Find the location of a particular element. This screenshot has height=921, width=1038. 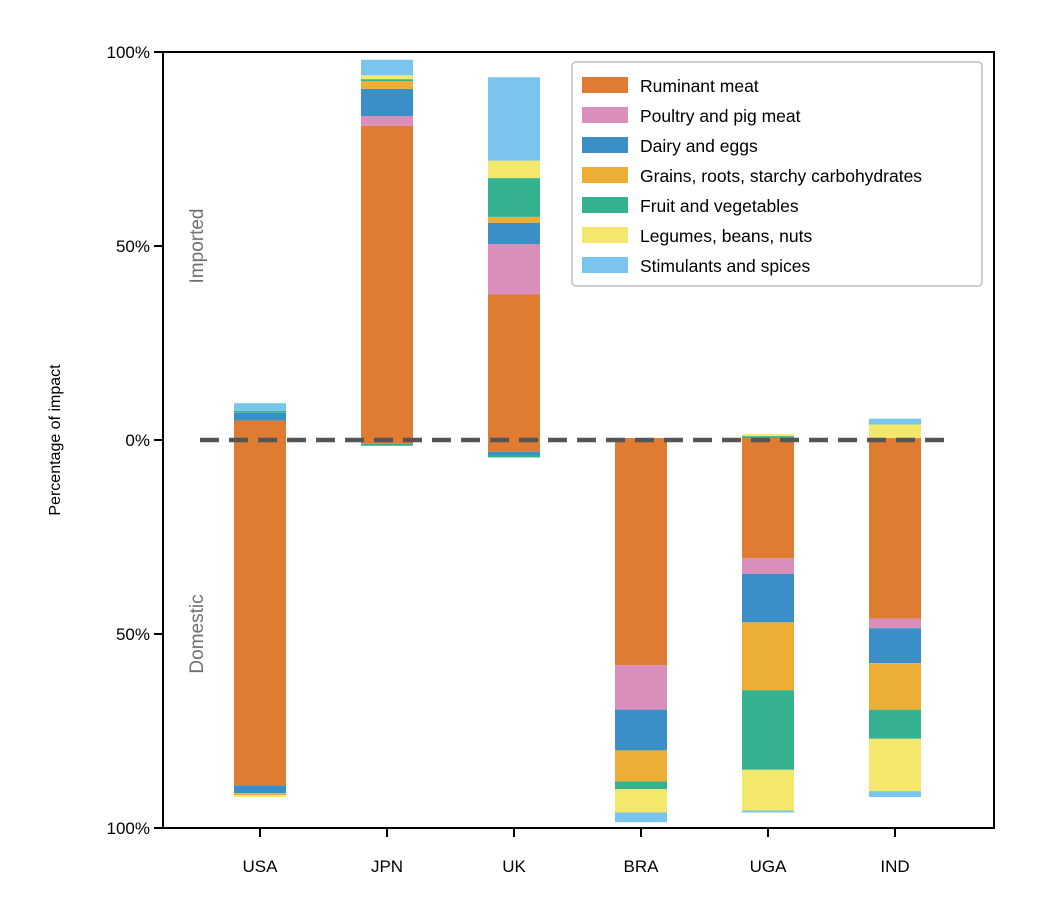

y-tick-label: 0% is located at coordinates (137, 440).